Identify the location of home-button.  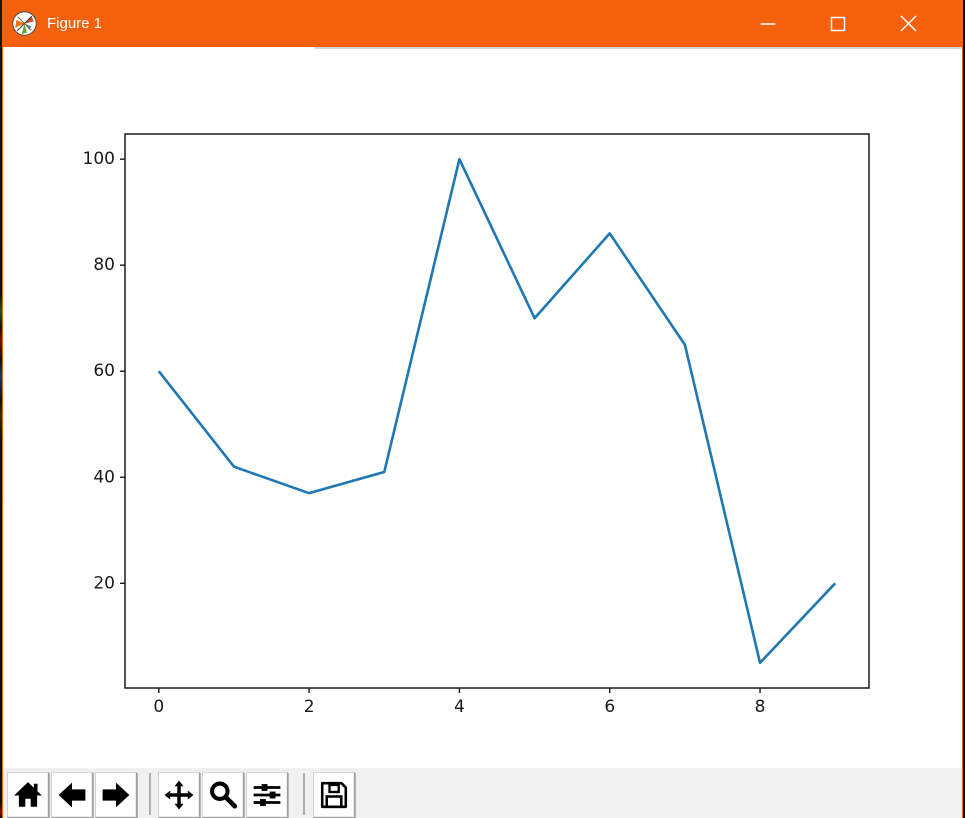
(28, 795).